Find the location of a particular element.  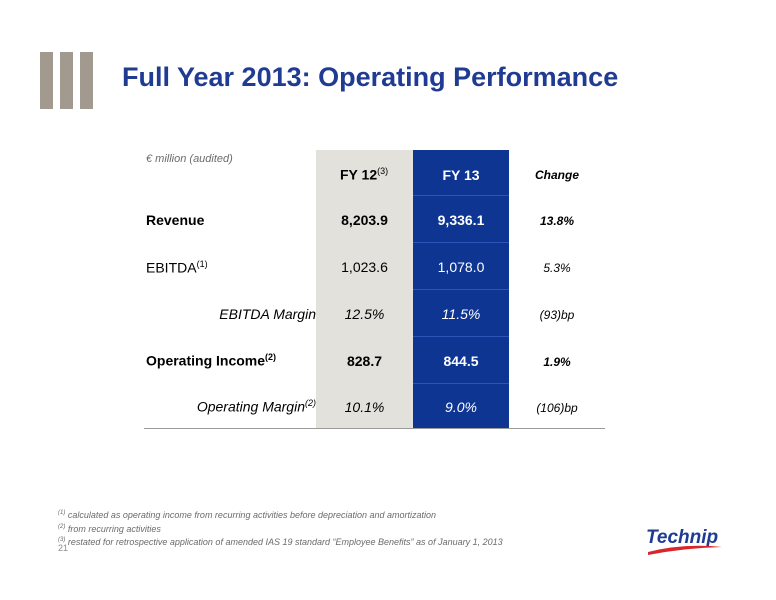

revenue-fy13: 9,336.1 is located at coordinates (461, 220).